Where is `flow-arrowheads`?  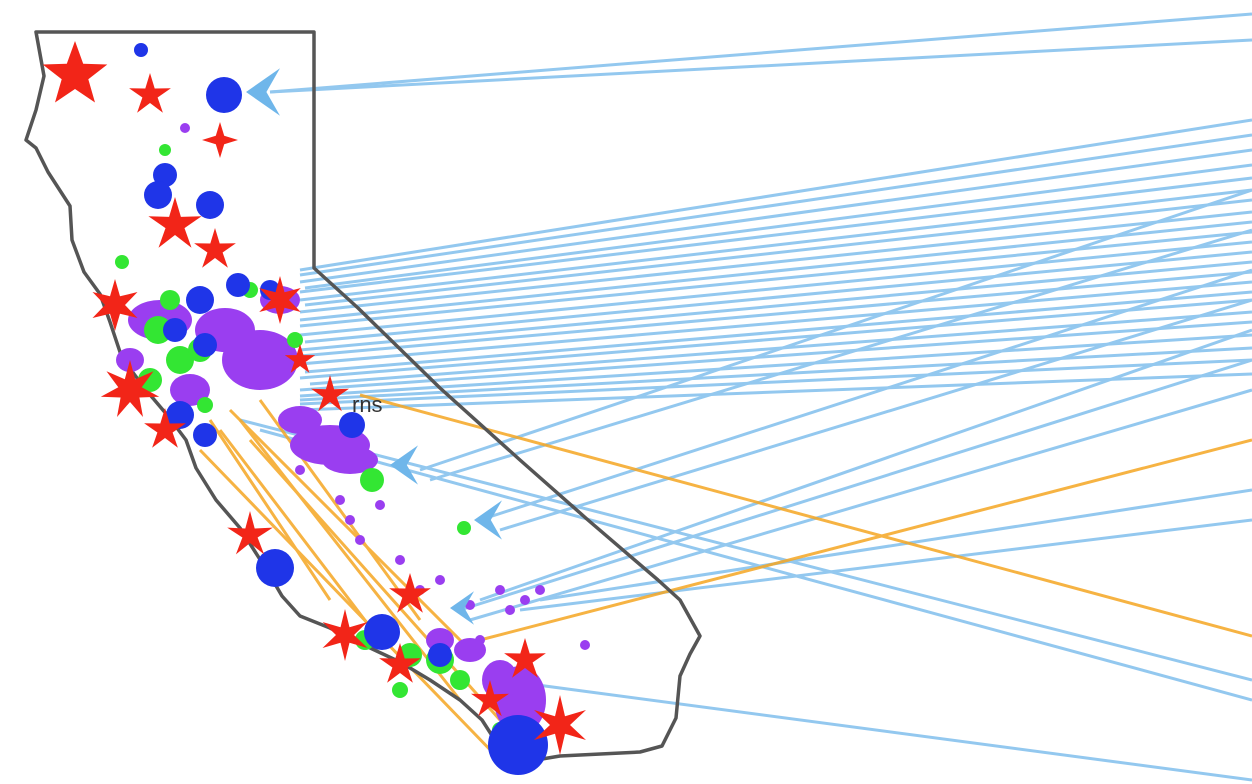 flow-arrowheads is located at coordinates (374, 346).